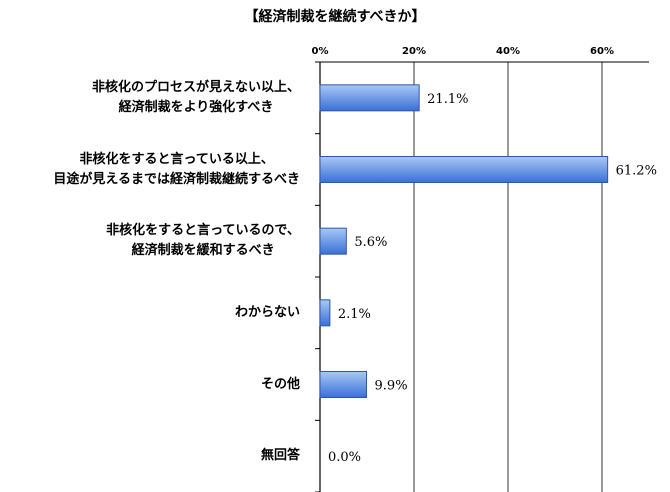  Describe the element at coordinates (320, 51) in the screenshot. I see `x-tick-label: 0%` at that location.